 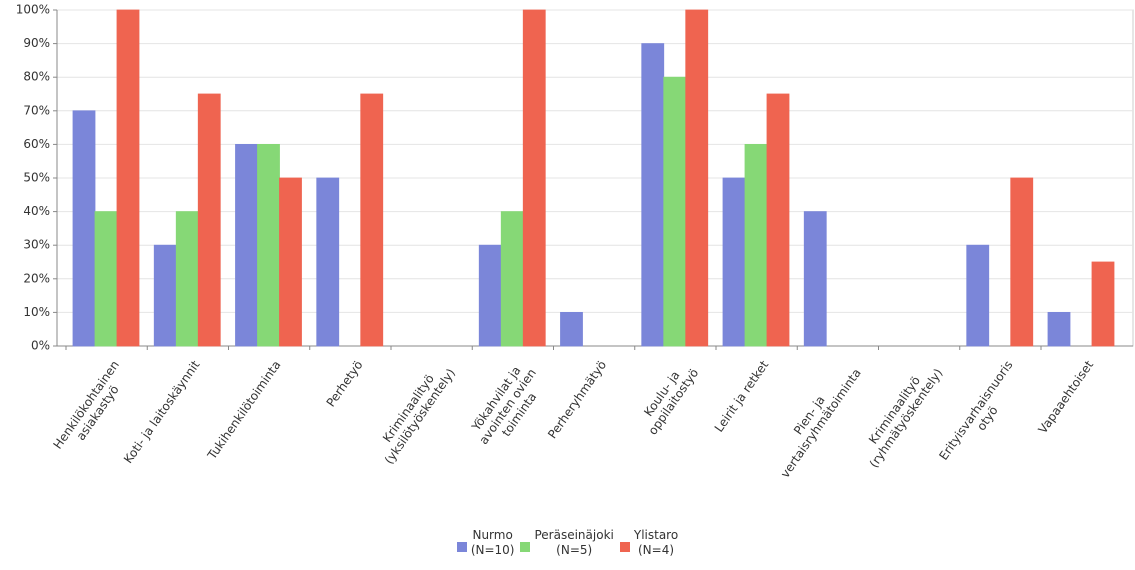 I want to click on y-tick-label: 10%, so click(x=36, y=312).